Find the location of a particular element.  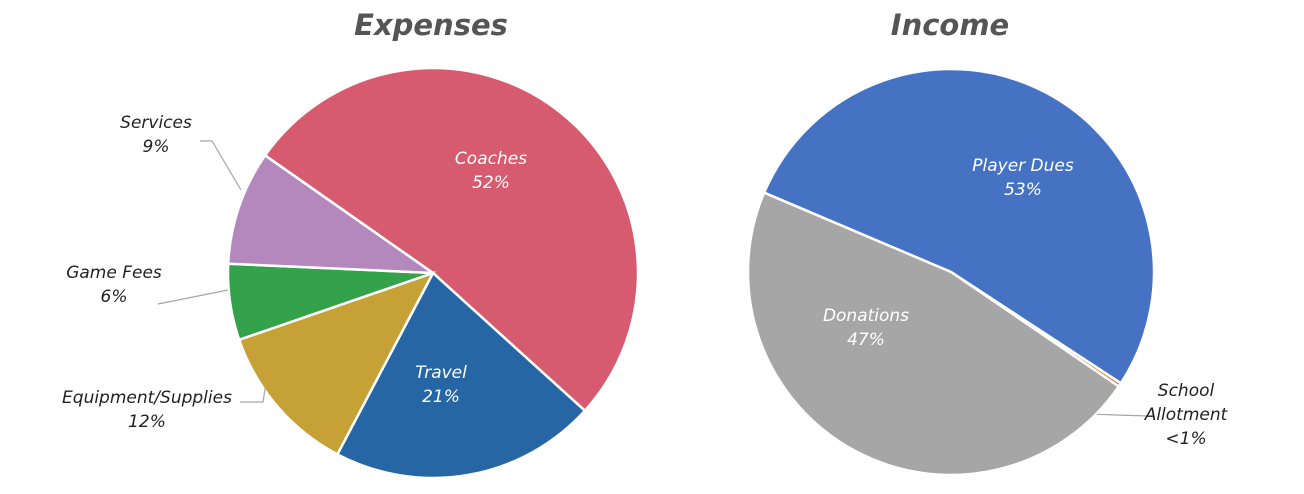

expenses-leader-line-equipment-supplies is located at coordinates (253, 392).